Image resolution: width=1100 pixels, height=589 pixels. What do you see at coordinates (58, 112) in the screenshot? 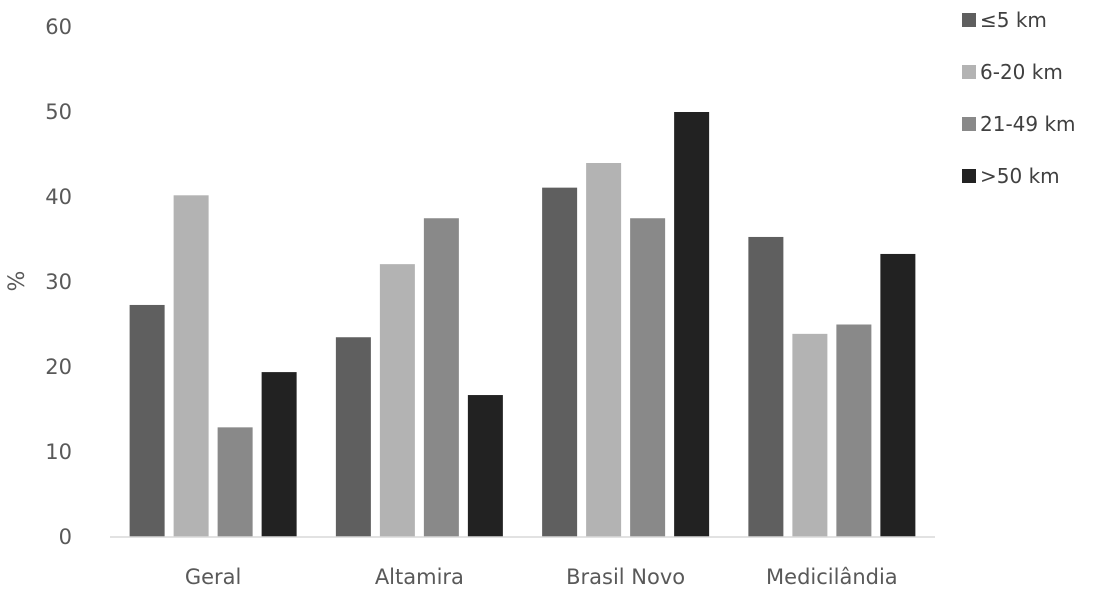
I see `y-tick-label: 50` at bounding box center [58, 112].